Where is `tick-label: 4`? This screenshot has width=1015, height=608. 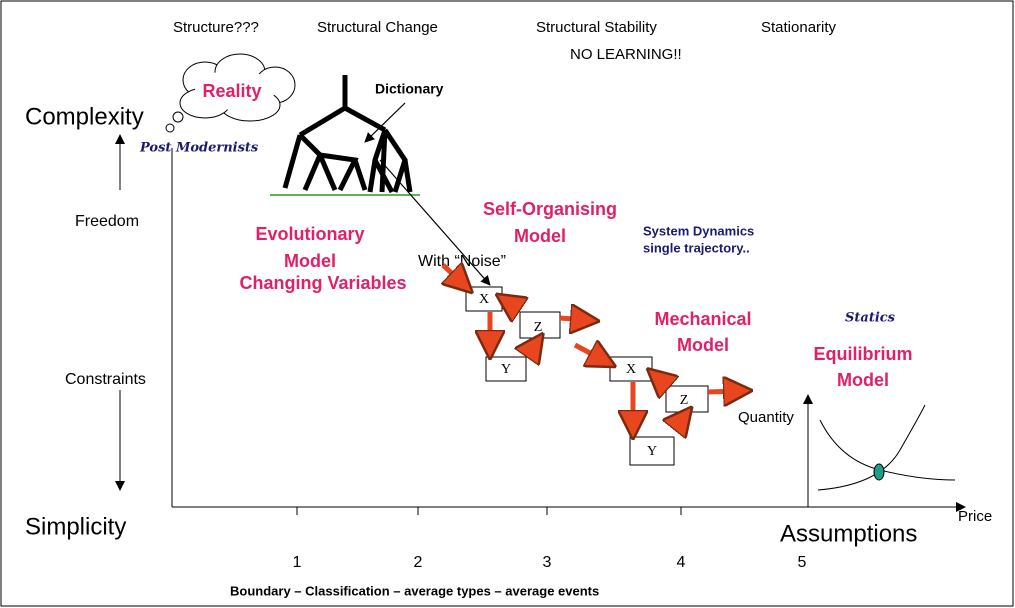
tick-label: 4 is located at coordinates (681, 562).